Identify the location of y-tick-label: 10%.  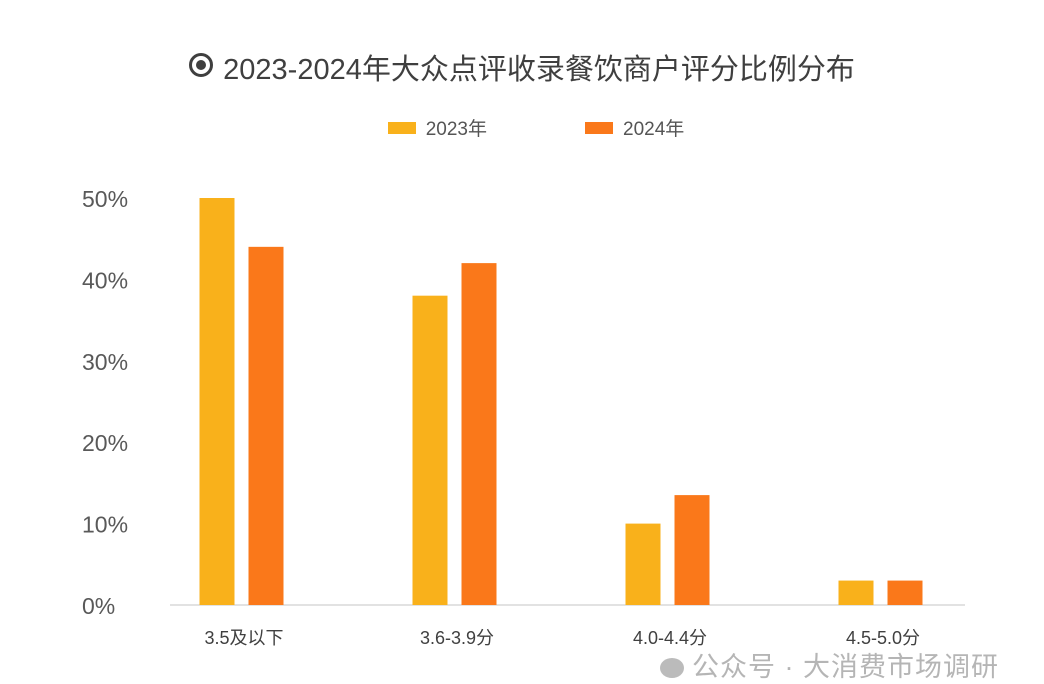
(105, 525).